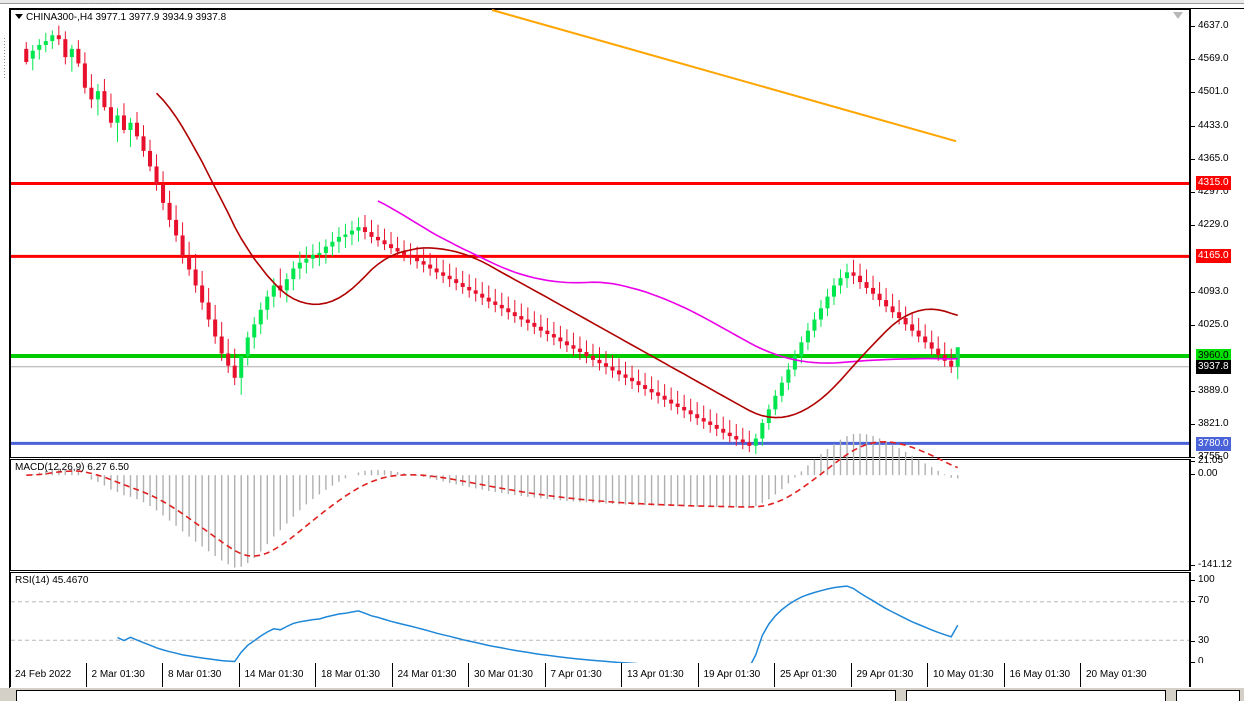 Image resolution: width=1244 pixels, height=701 pixels. What do you see at coordinates (120, 17) in the screenshot?
I see `price-pane-label: CHINA300-,H4 3977.1 3977.9 3934.9 3937.8` at bounding box center [120, 17].